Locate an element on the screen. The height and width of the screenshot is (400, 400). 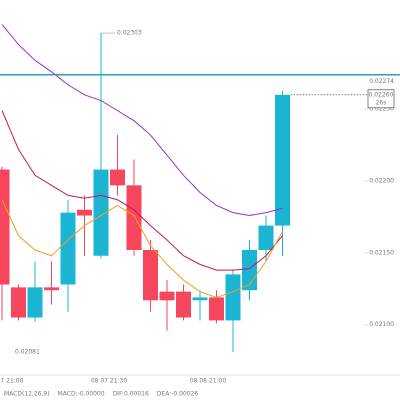
y-tick-label: 0.02250 is located at coordinates (381, 109).